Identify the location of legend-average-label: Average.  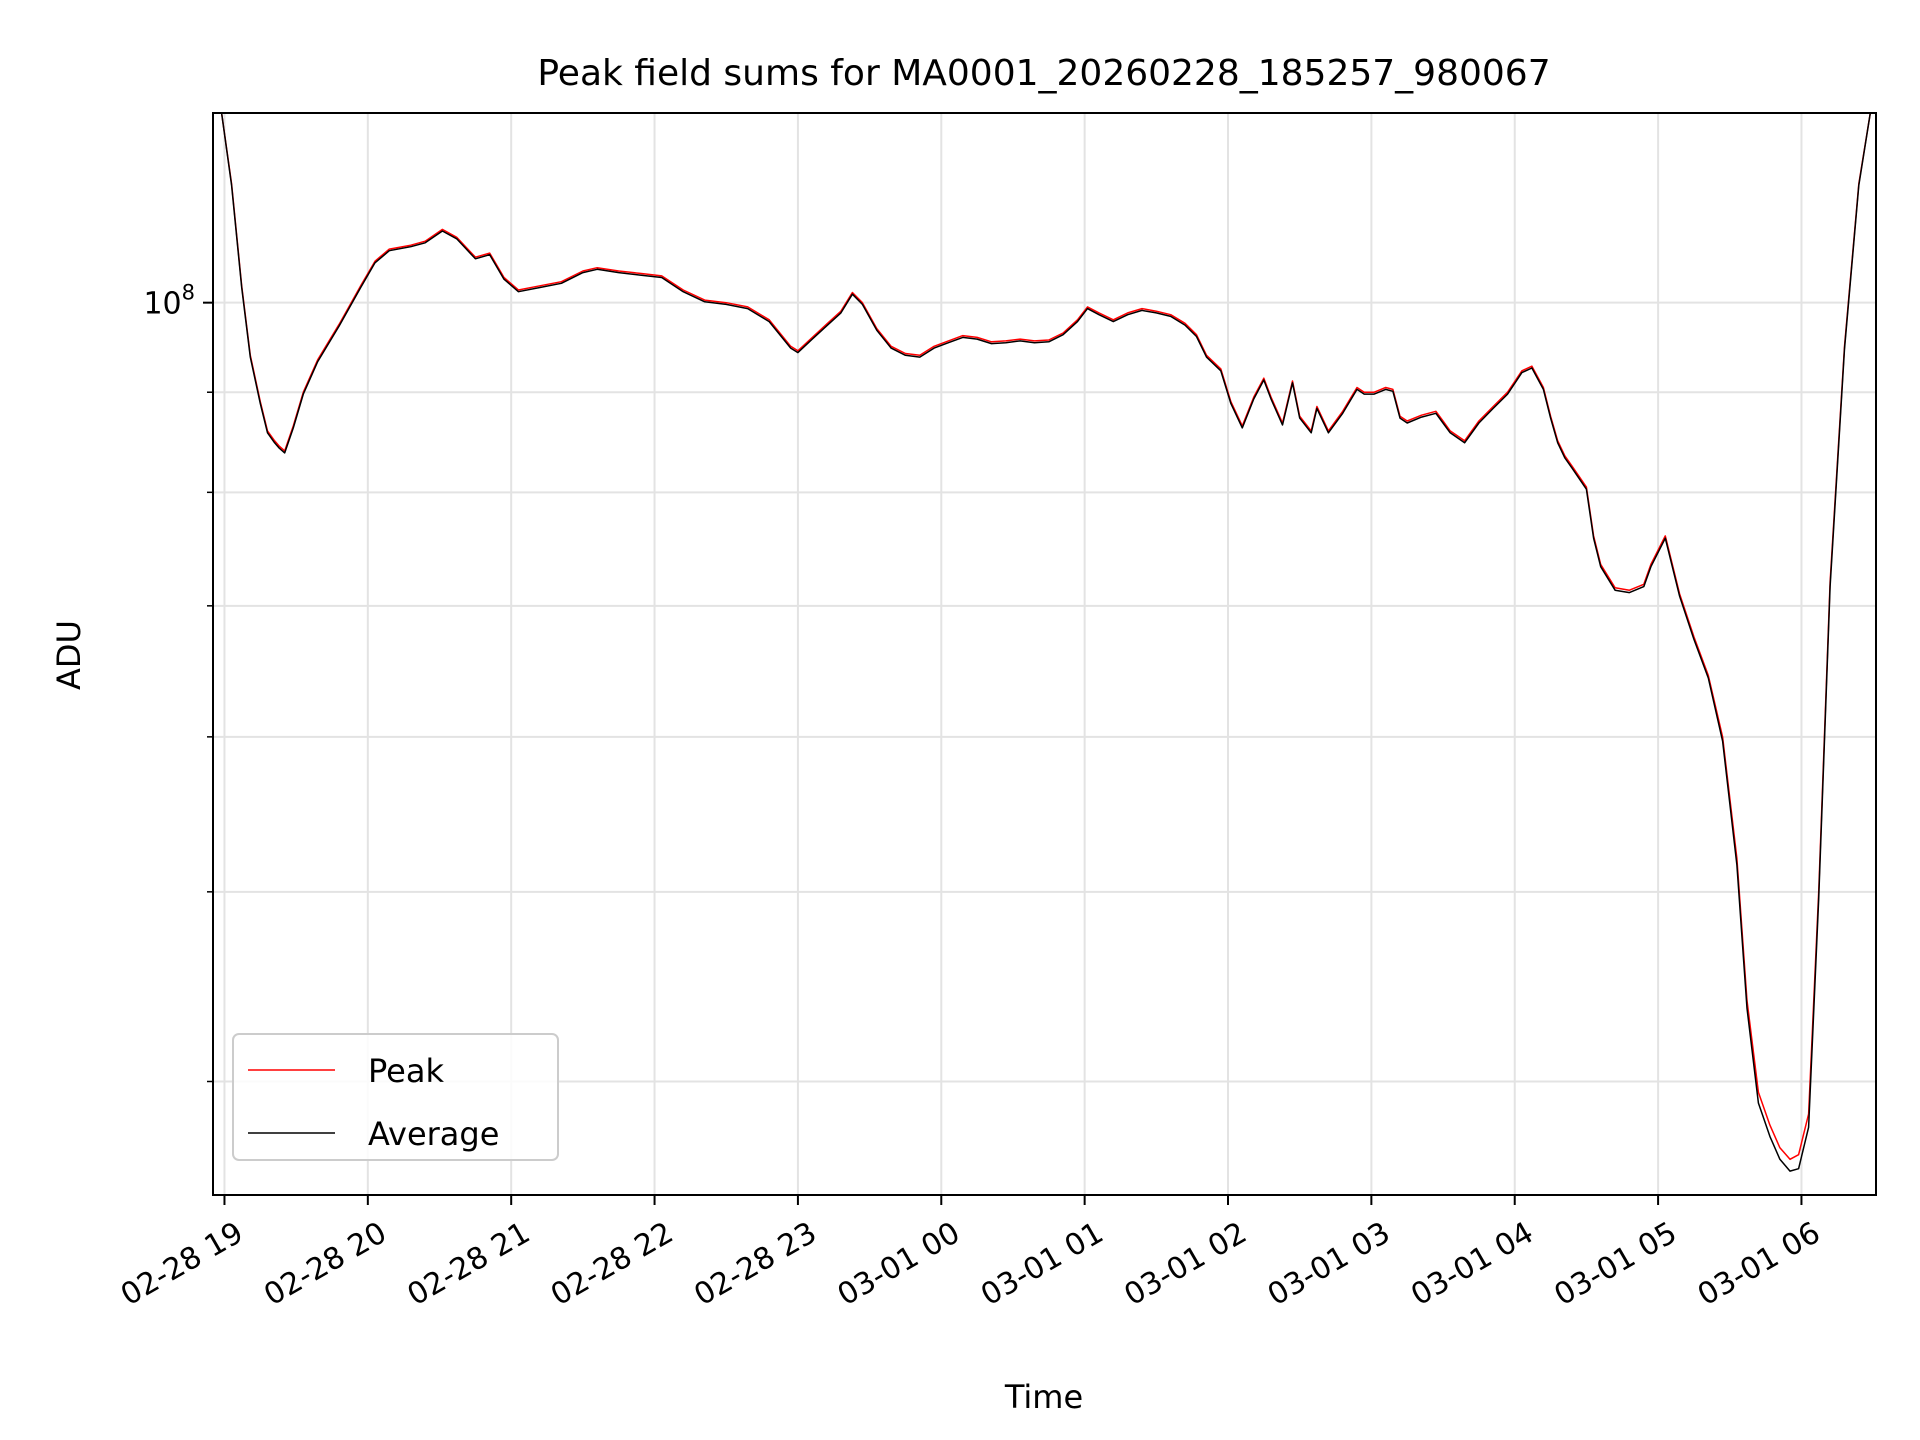
(433, 1134).